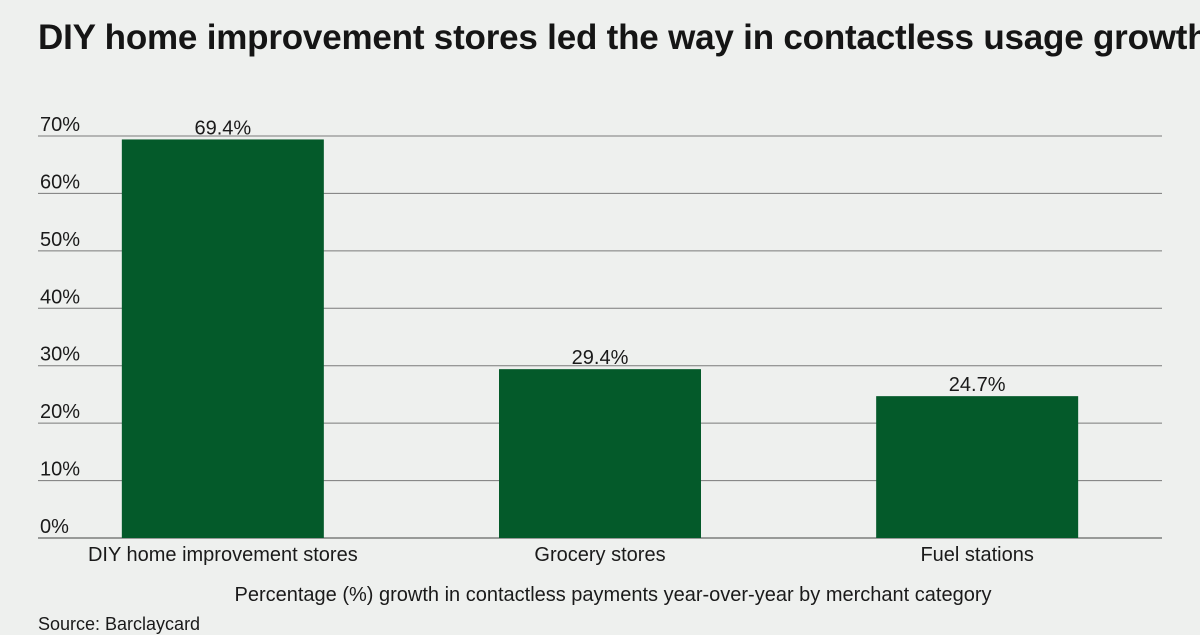 This screenshot has width=1200, height=635. I want to click on y-tick-label: 60%, so click(60, 182).